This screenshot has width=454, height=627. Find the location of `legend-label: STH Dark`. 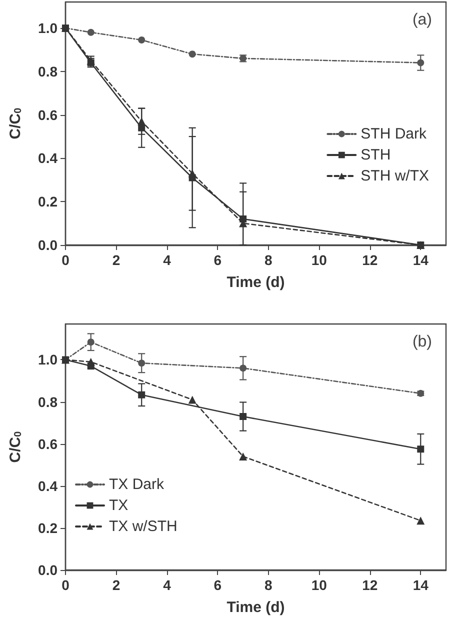

legend-label: STH Dark is located at coordinates (393, 134).